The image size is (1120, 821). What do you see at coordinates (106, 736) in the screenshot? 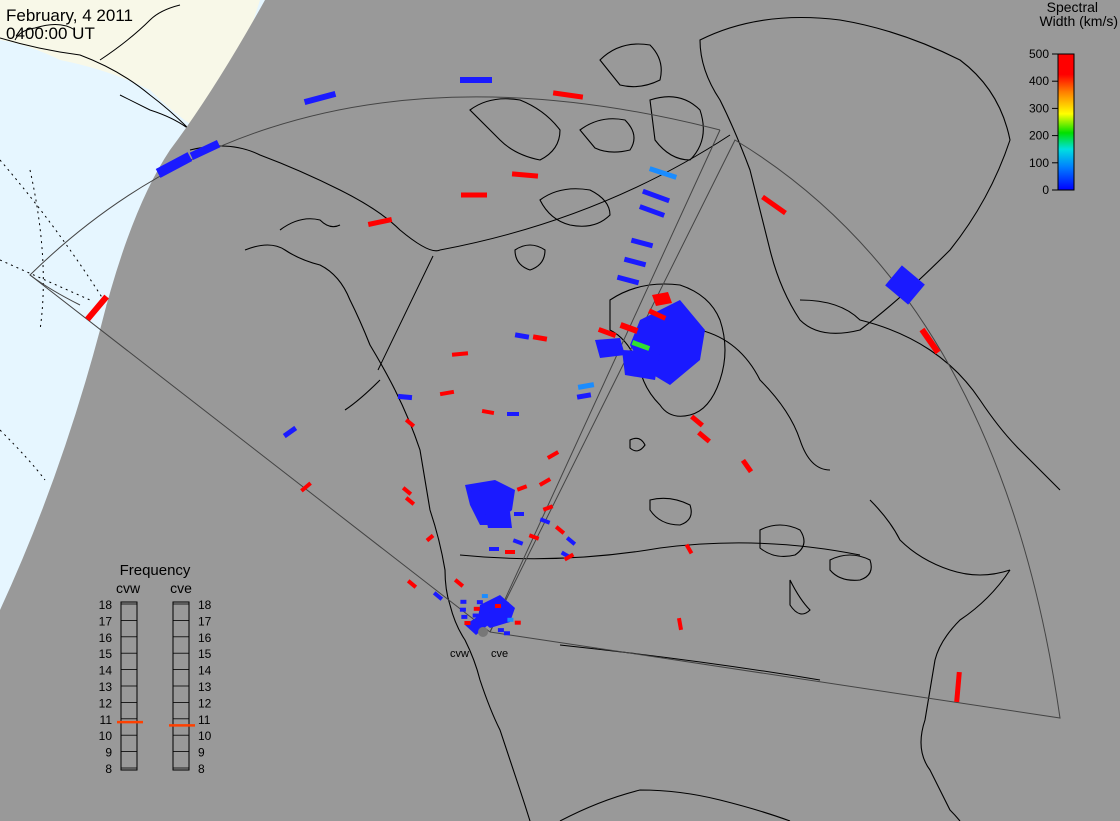
I see `freq-tick-label: 10` at bounding box center [106, 736].